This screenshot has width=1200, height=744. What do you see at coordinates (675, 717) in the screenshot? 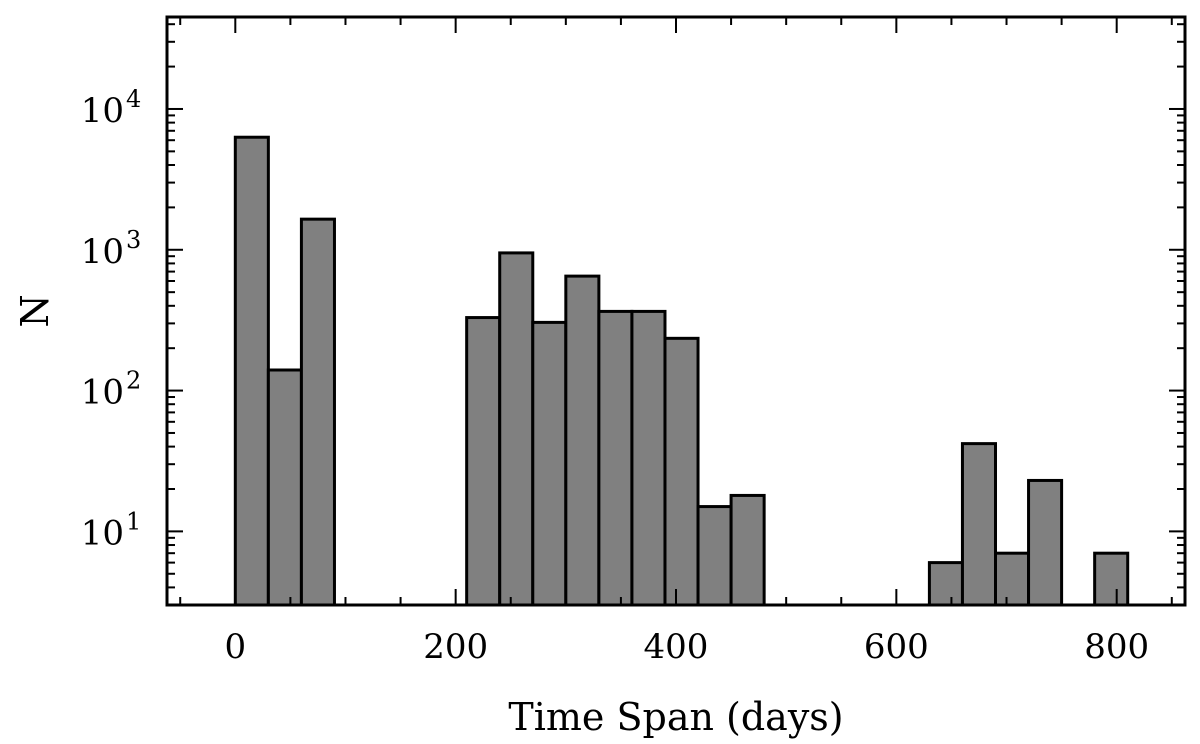
I see `x-axis-label: Time Span (days)` at bounding box center [675, 717].